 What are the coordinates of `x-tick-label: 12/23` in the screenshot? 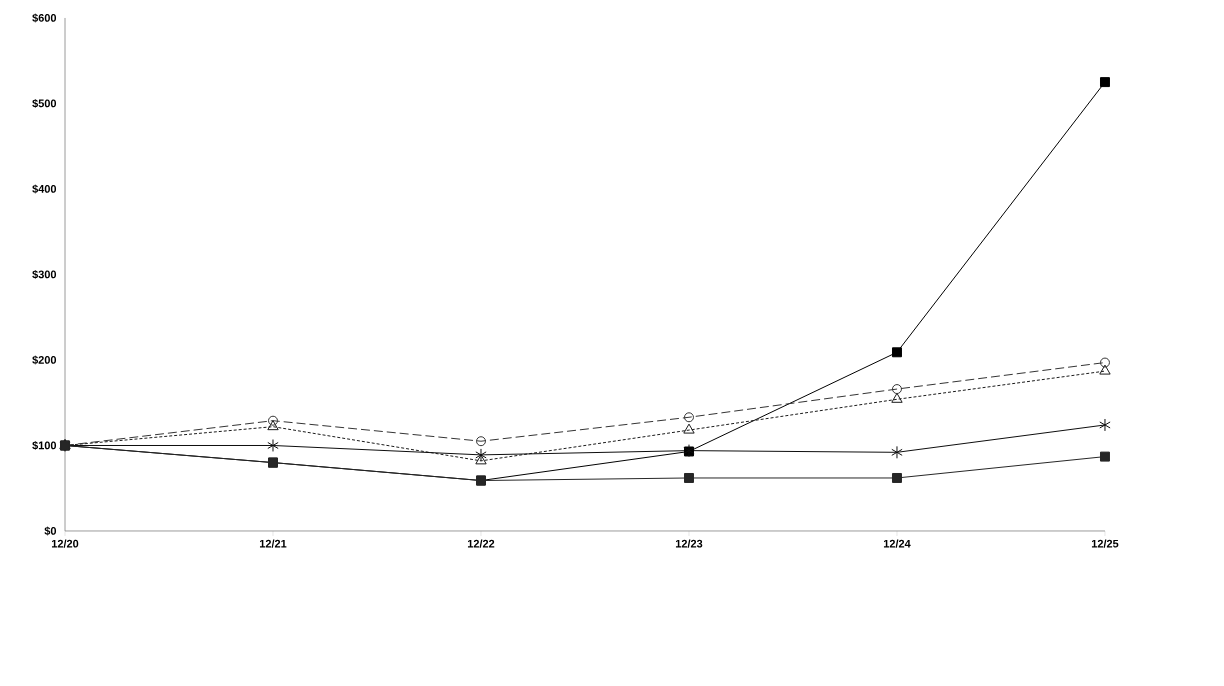 It's located at (689, 543).